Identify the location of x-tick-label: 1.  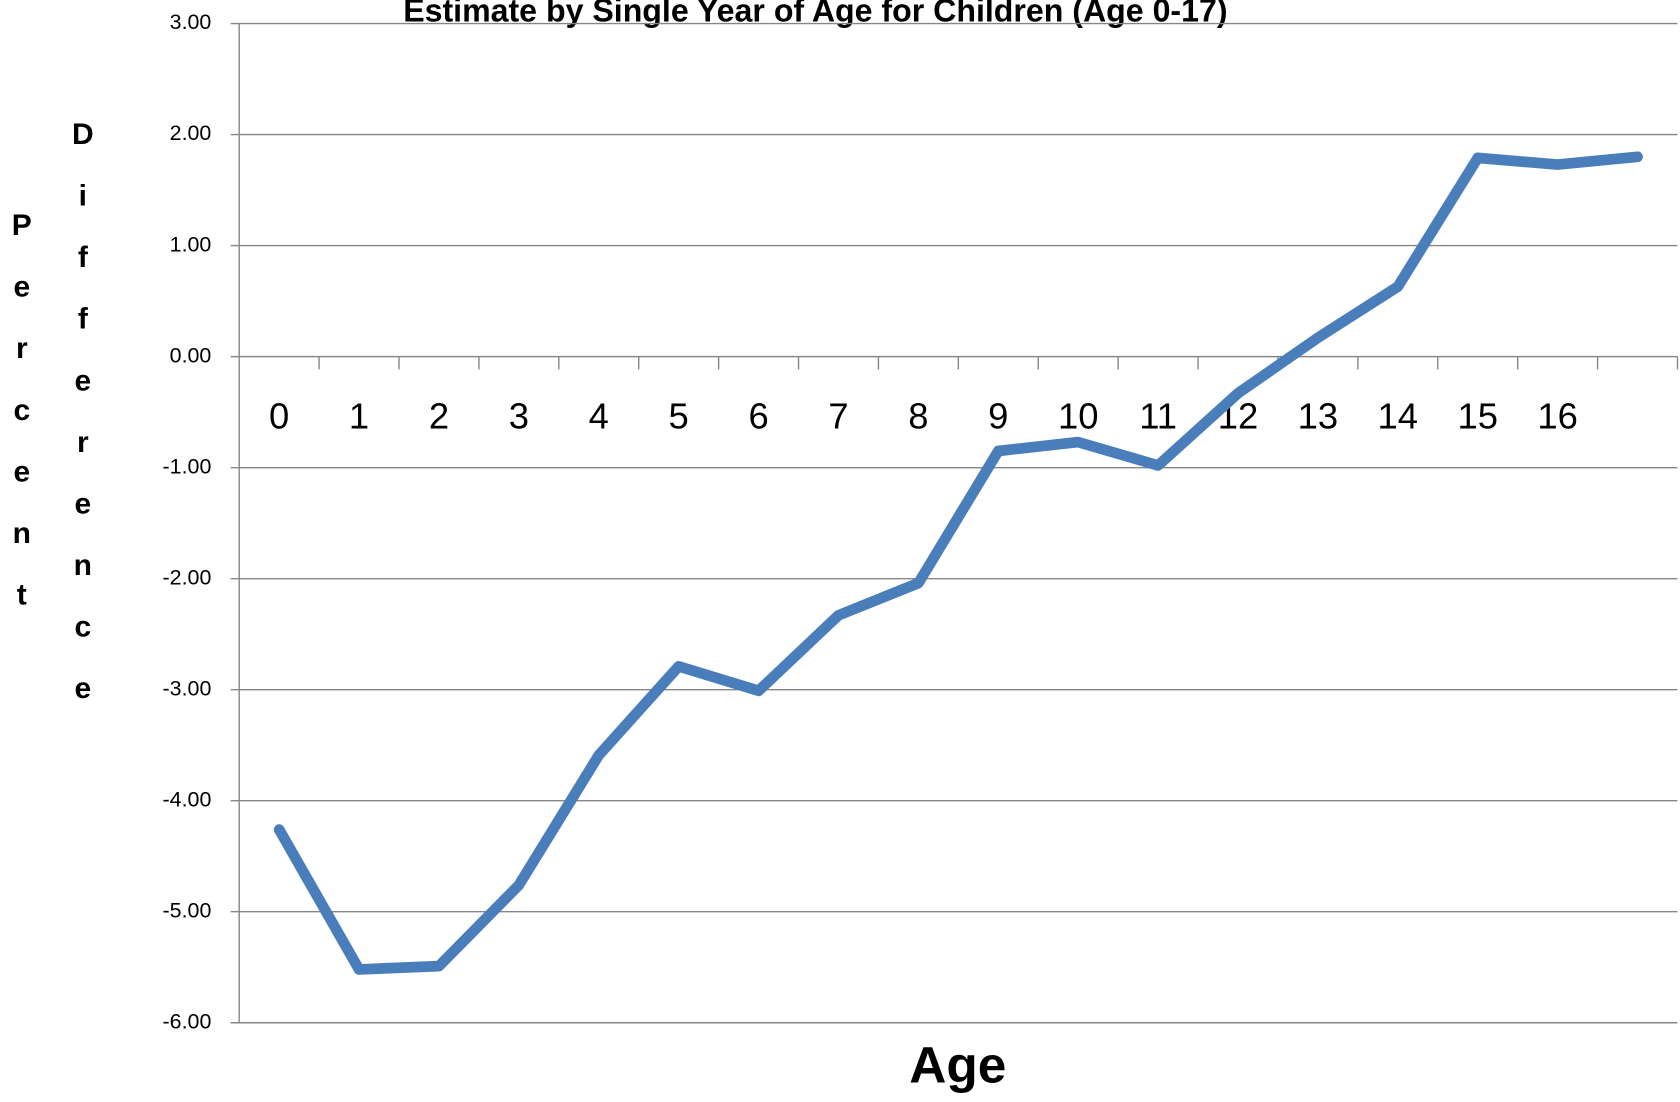
(359, 415).